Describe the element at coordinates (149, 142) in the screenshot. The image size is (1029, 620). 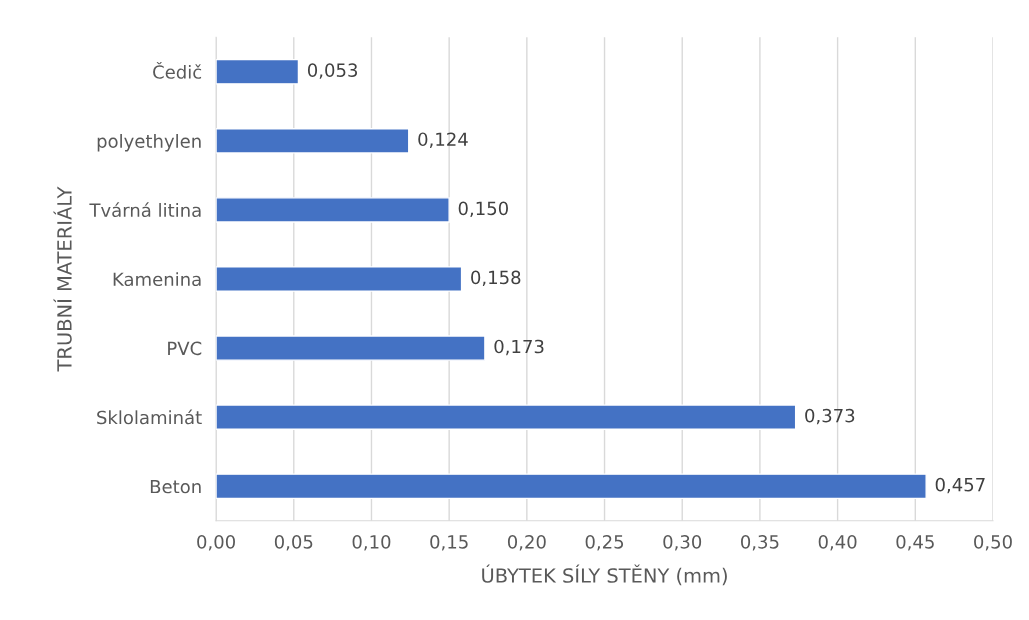
I see `y-tick-label: polyethylen` at that location.